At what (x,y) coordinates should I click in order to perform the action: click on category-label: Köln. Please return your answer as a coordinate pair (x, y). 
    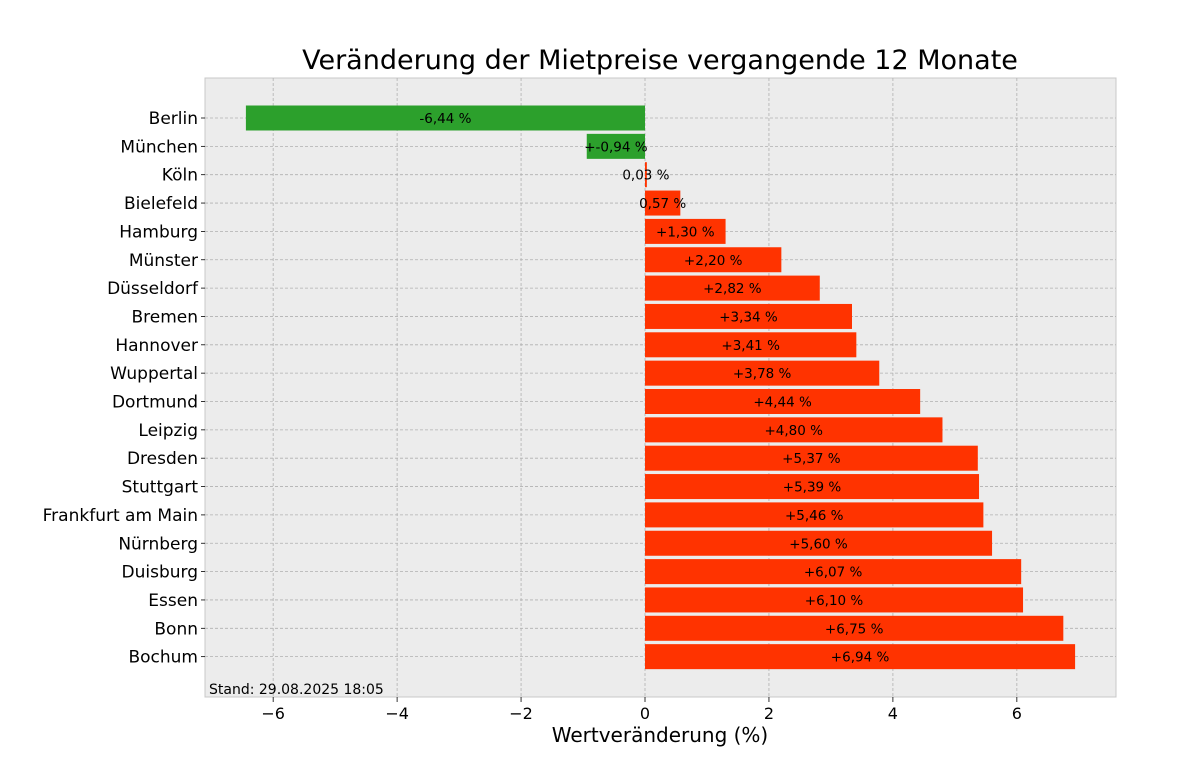
    Looking at the image, I should click on (180, 176).